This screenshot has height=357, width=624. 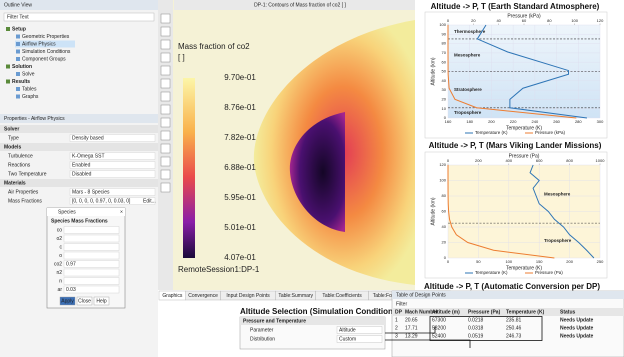 I want to click on tree-icon, so click(x=8, y=66).